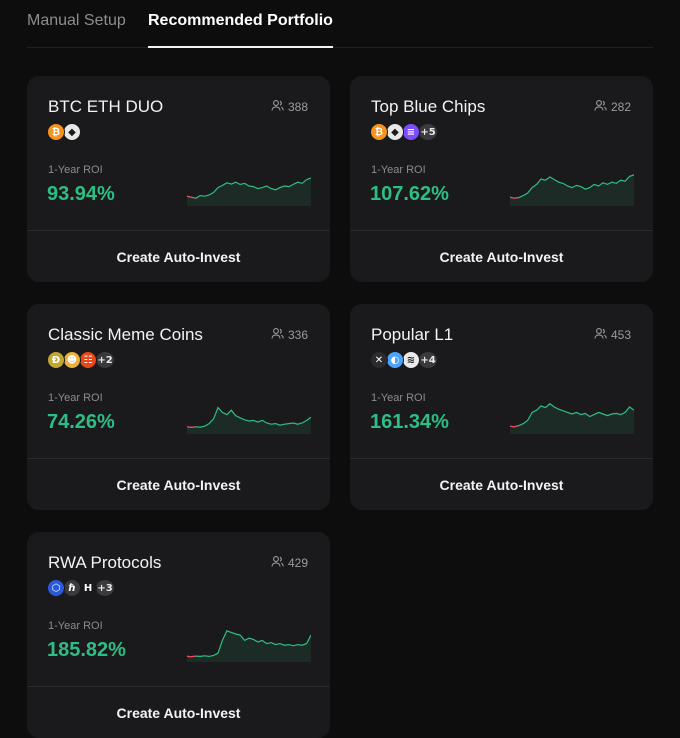 This screenshot has height=738, width=680. I want to click on follower-count: 282, so click(612, 107).